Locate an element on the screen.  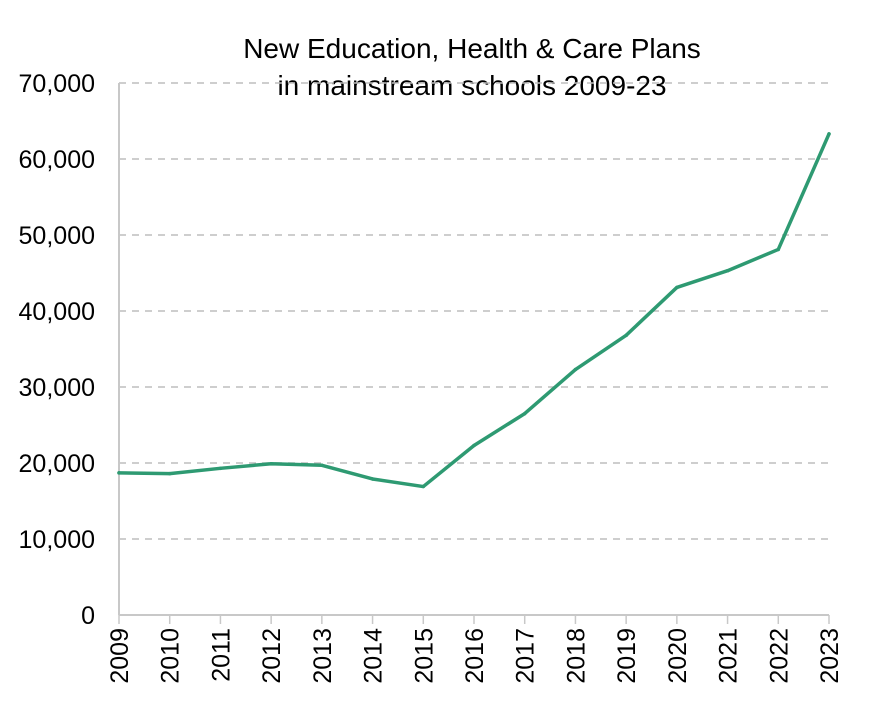
chart-title-line-1: New Education, Health & Care Plans is located at coordinates (472, 48).